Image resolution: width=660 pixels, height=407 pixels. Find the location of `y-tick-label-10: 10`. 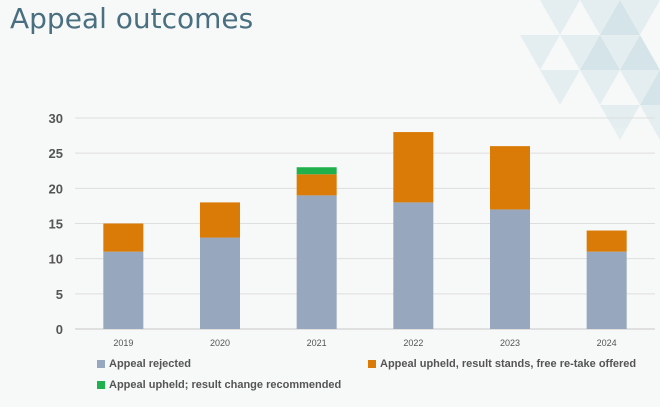

y-tick-label-10: 10 is located at coordinates (56, 259).